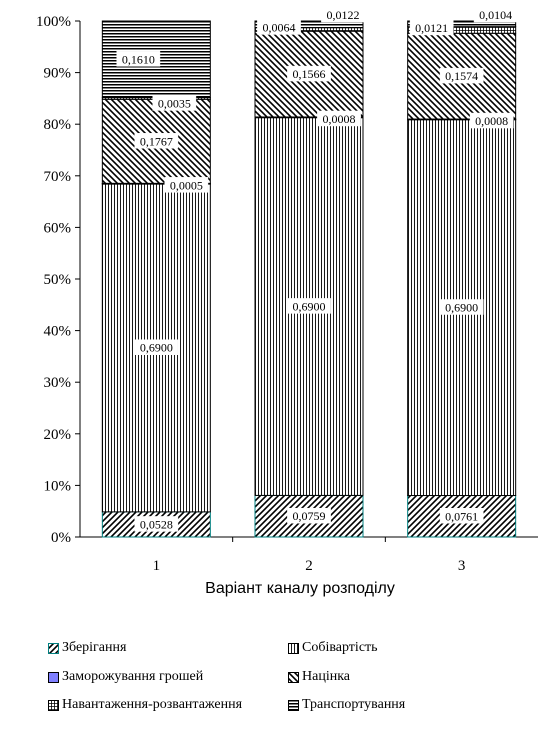  I want to click on y-tick-label: 10%, so click(58, 486).